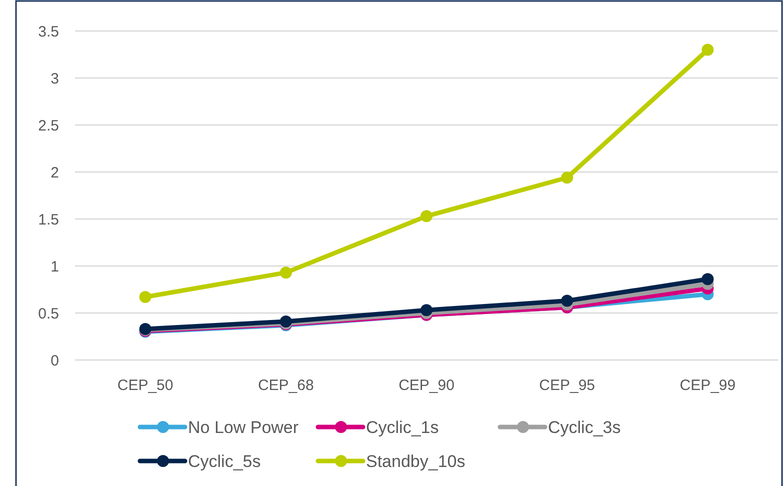  I want to click on y-tick-label: 1.5, so click(48, 219).